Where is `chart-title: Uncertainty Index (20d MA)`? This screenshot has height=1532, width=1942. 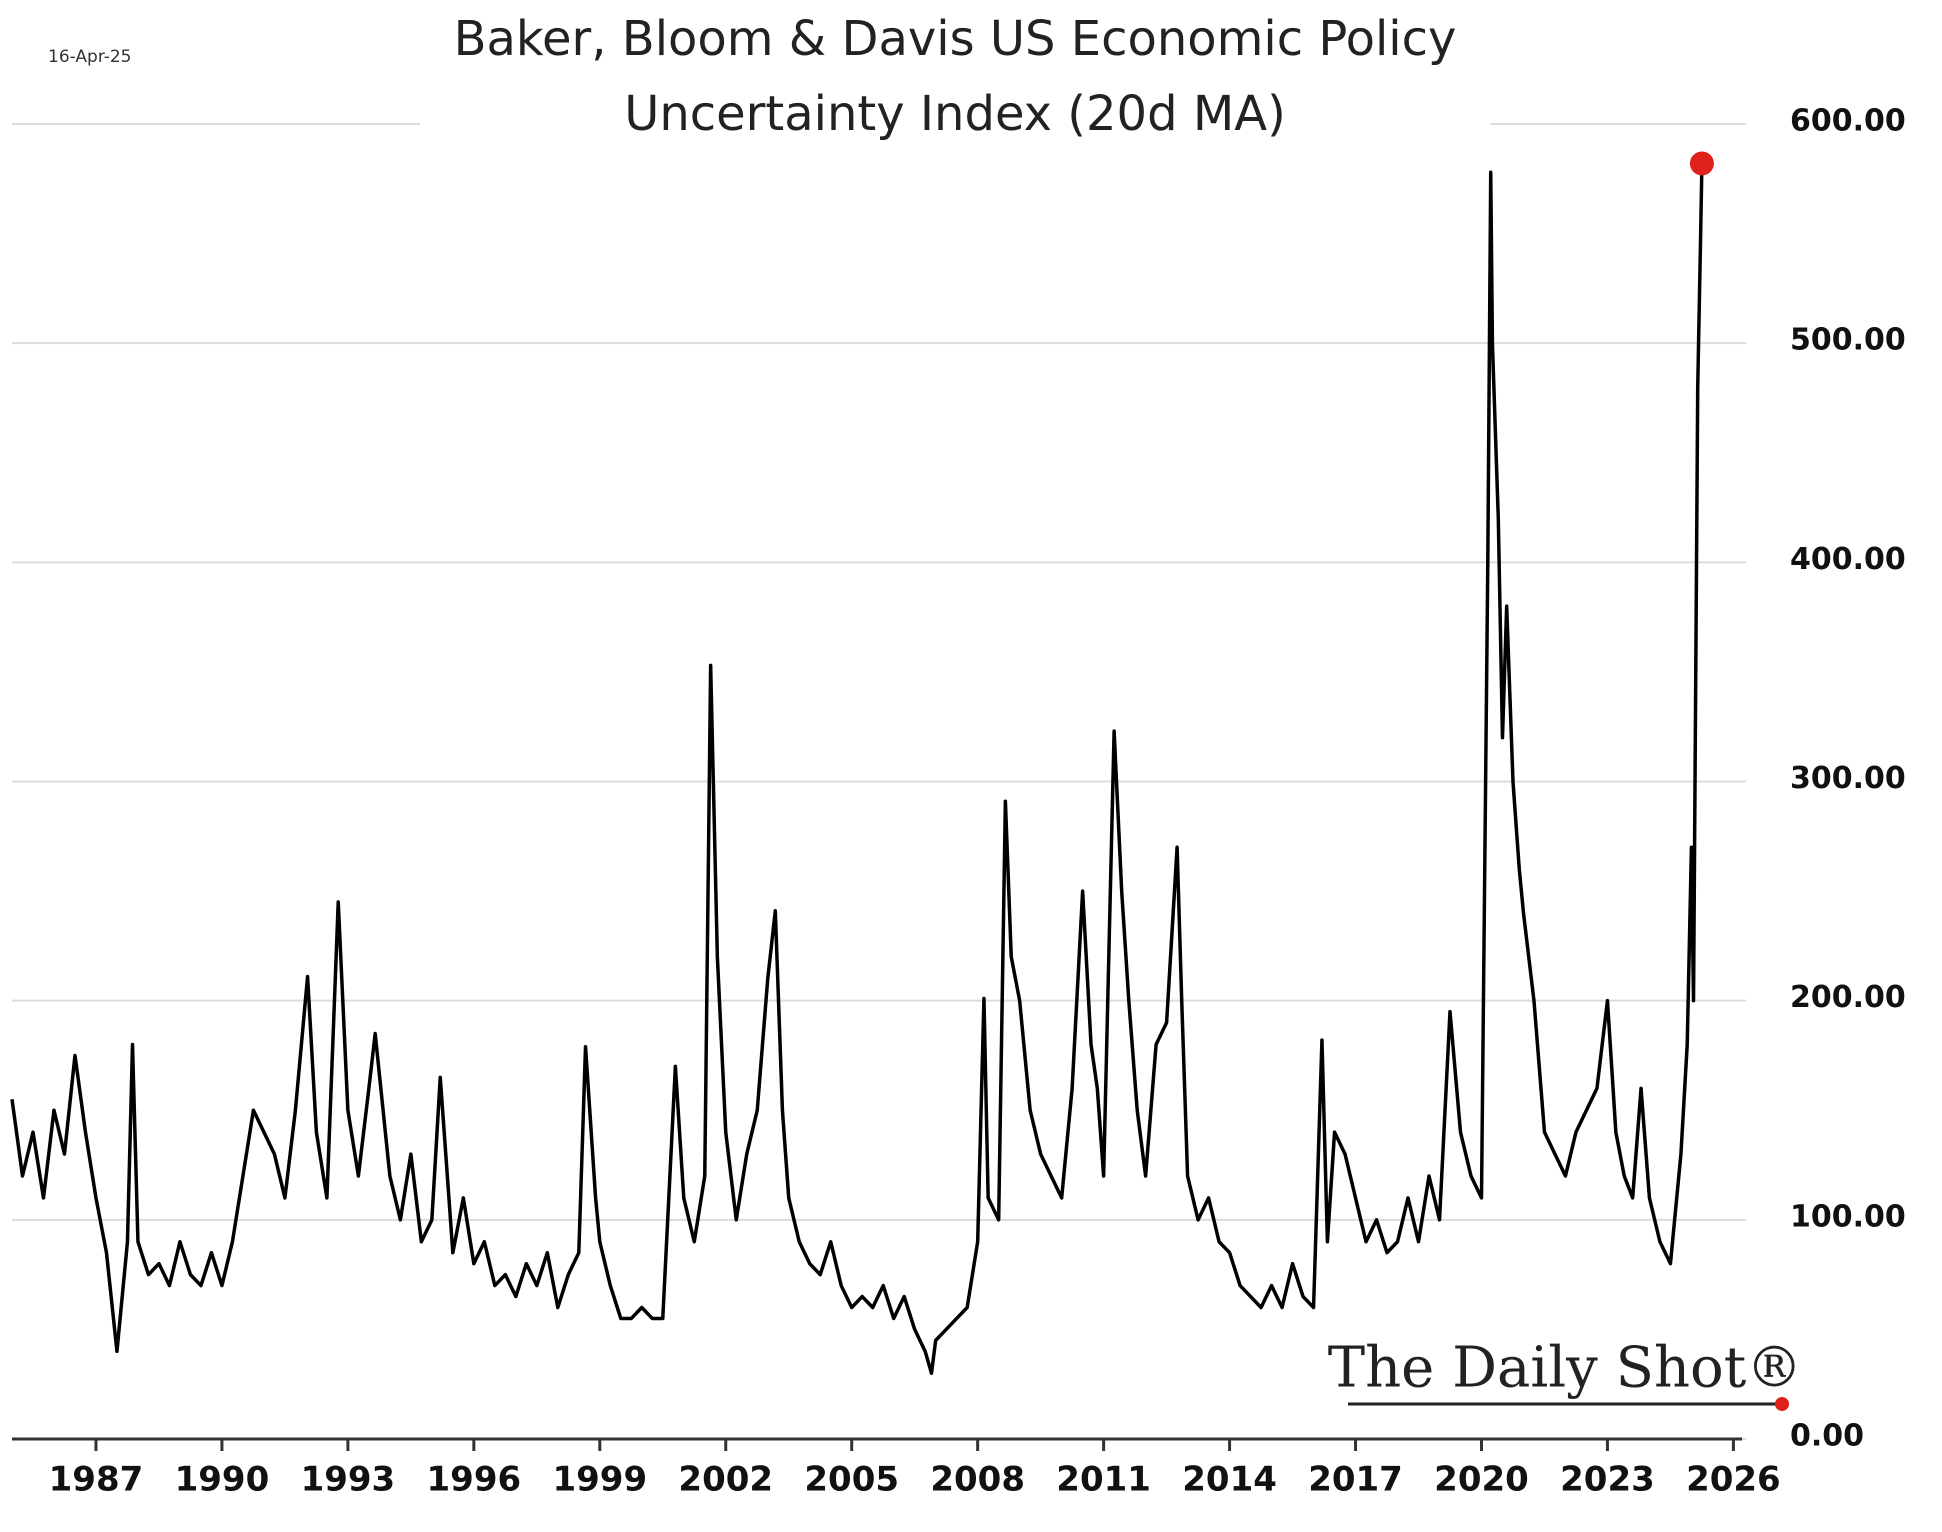
chart-title: Uncertainty Index (20d MA) is located at coordinates (955, 114).